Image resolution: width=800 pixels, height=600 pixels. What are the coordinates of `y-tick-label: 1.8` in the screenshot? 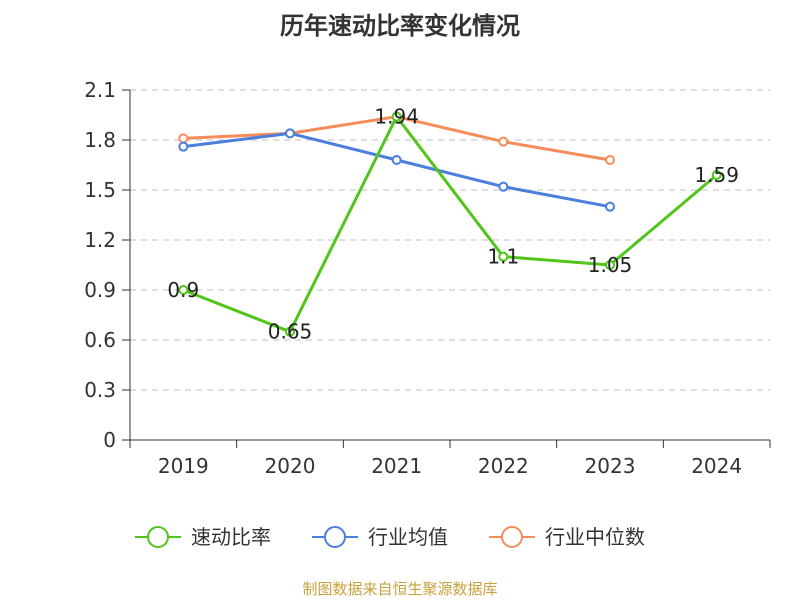 It's located at (100, 140).